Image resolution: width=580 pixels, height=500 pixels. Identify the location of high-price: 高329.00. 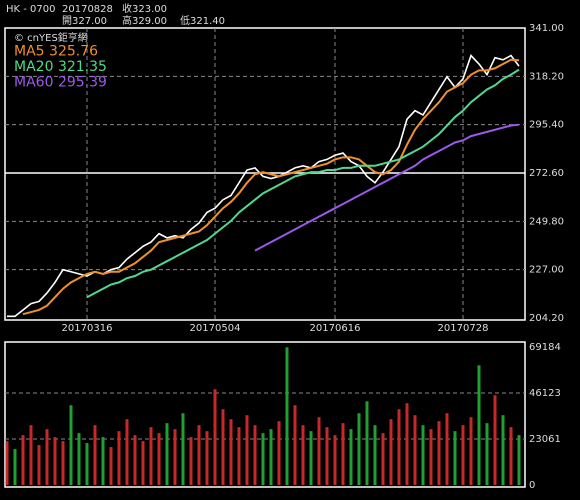
(144, 20).